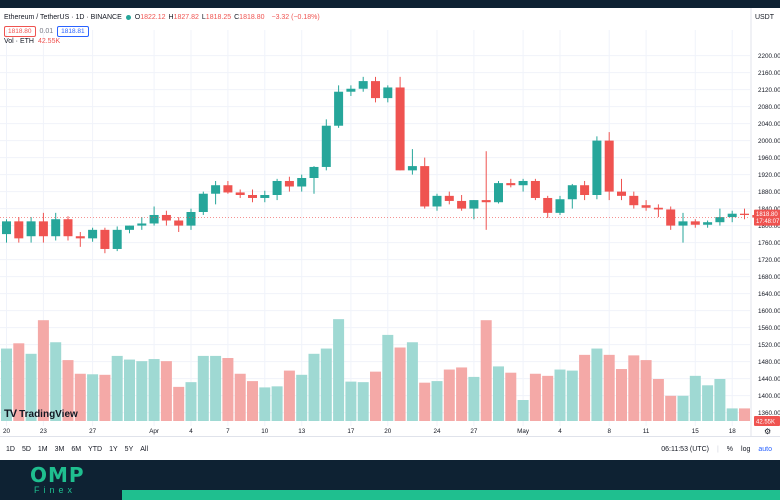 The width and height of the screenshot is (780, 500). Describe the element at coordinates (129, 449) in the screenshot. I see `range-button-5y: 5Y` at that location.